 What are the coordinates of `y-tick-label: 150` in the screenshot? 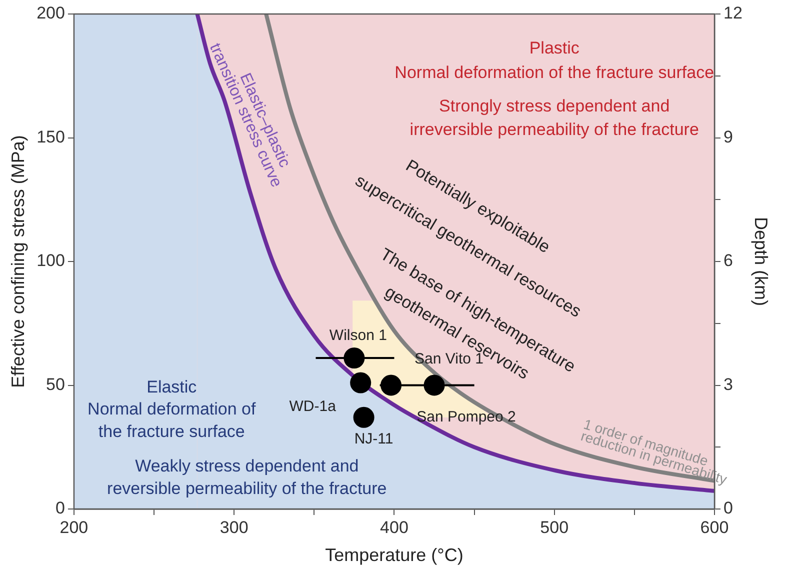 It's located at (50, 136).